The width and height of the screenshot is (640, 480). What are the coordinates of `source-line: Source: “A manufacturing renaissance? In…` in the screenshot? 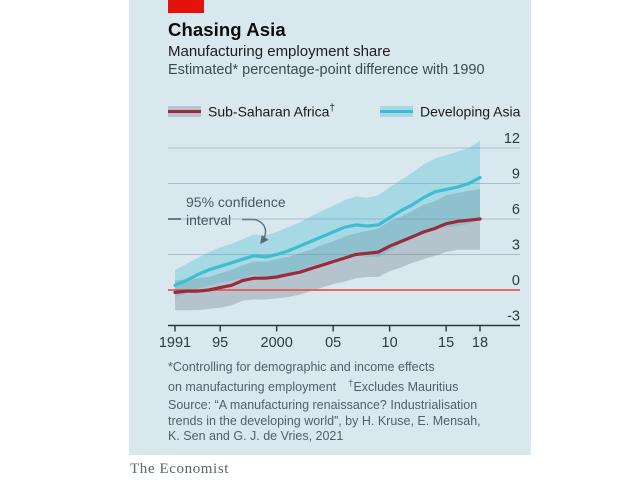 It's located at (323, 405).